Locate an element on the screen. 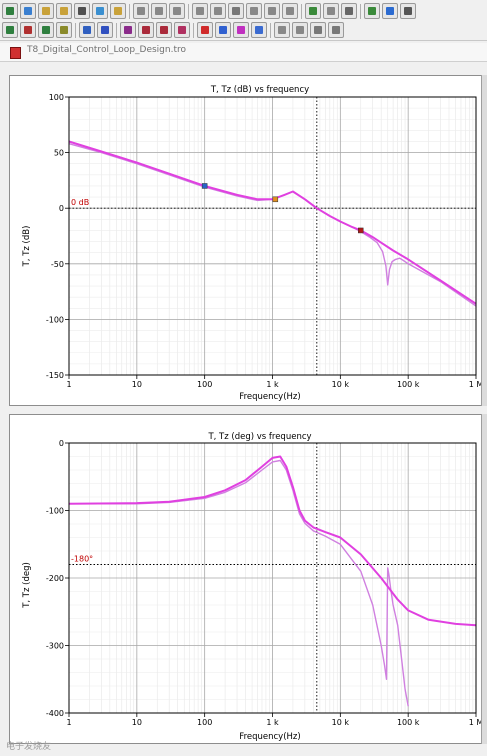 The height and width of the screenshot is (756, 487). document-icon is located at coordinates (15, 53).